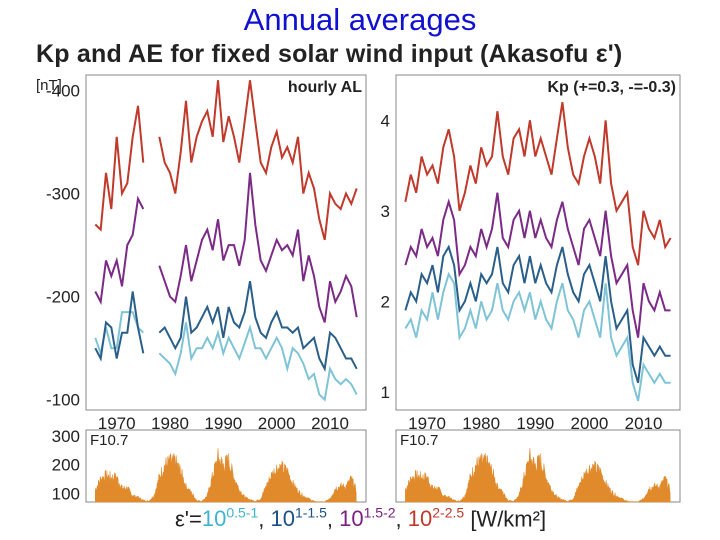  I want to click on al-ytick-label: -300, so click(63, 194).